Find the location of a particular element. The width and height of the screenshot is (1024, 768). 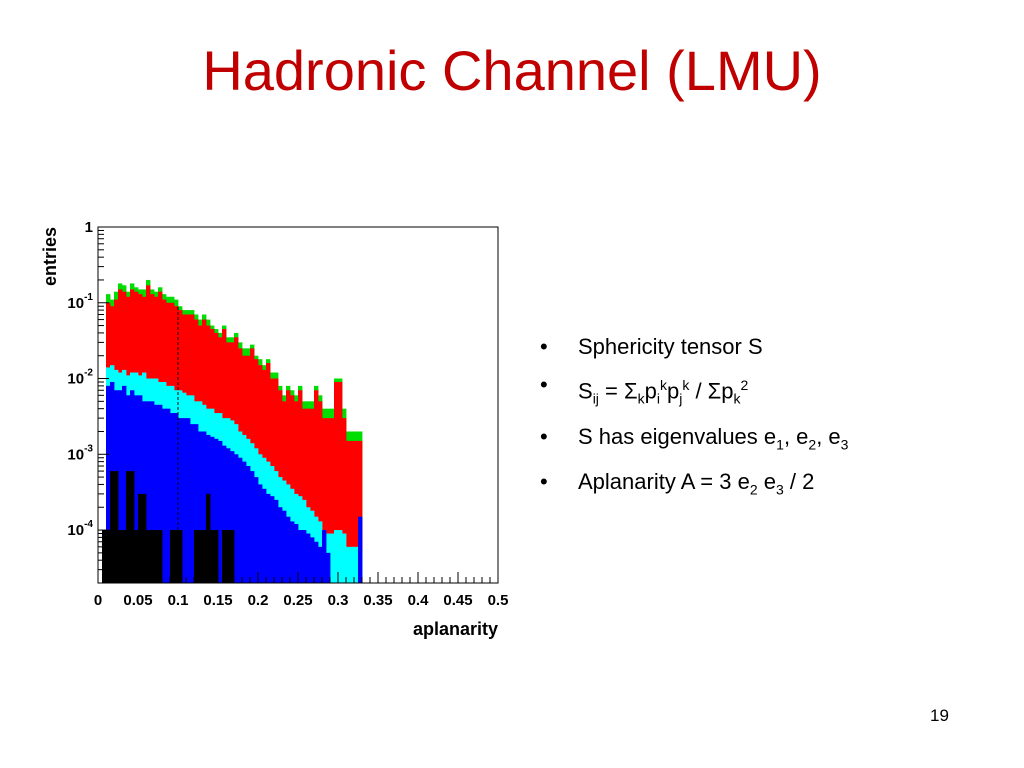

x-tick-label: 0.3 is located at coordinates (338, 600).